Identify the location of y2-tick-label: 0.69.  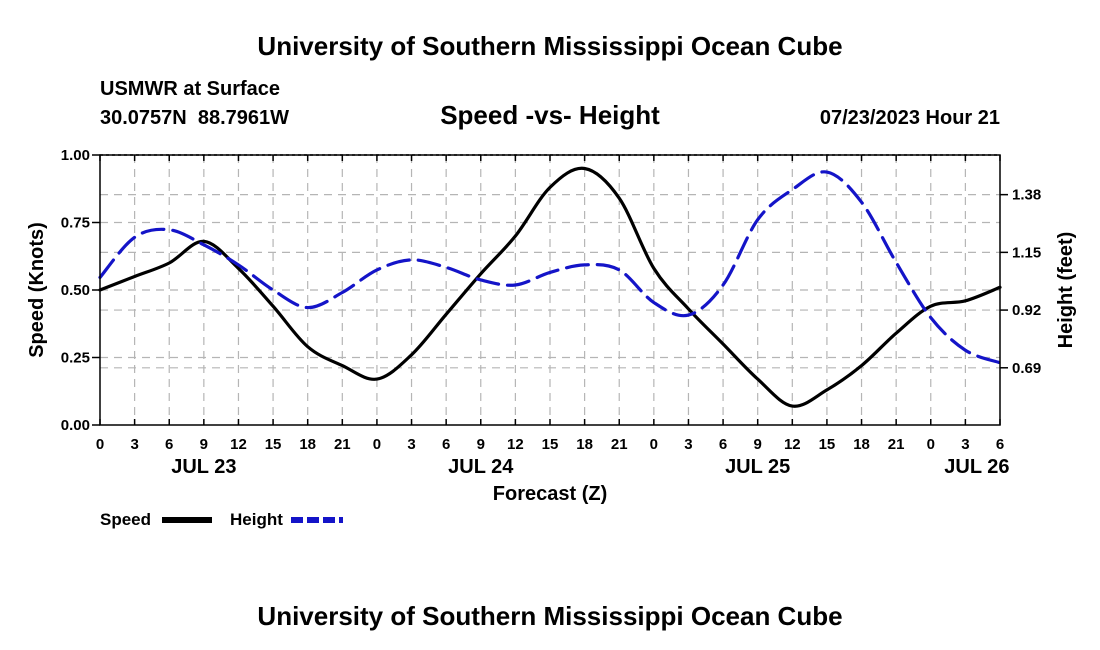
(1026, 368).